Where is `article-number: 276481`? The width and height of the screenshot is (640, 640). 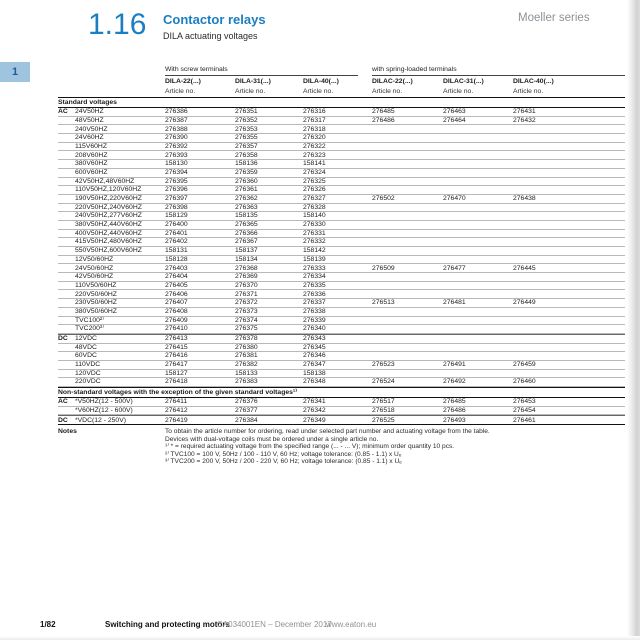 article-number: 276481 is located at coordinates (454, 303).